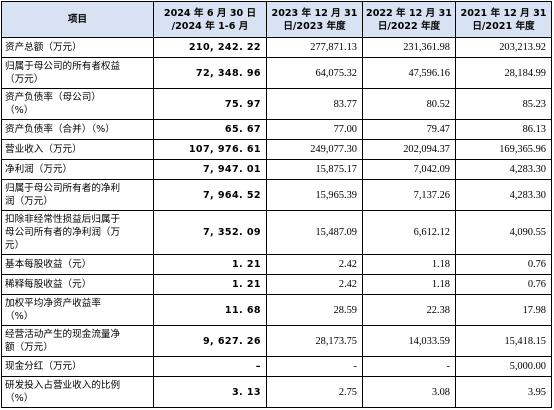  What do you see at coordinates (314, 169) in the screenshot?
I see `cell-value: 15,875.17` at bounding box center [314, 169].